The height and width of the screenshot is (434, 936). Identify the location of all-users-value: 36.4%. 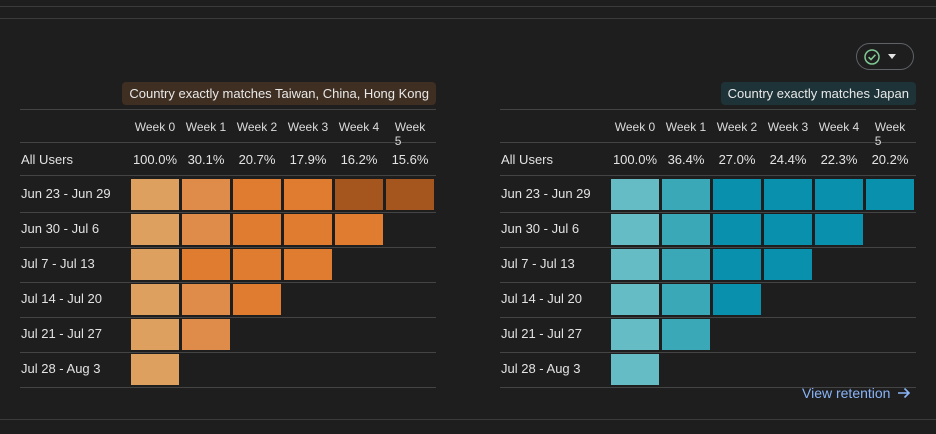
(686, 159).